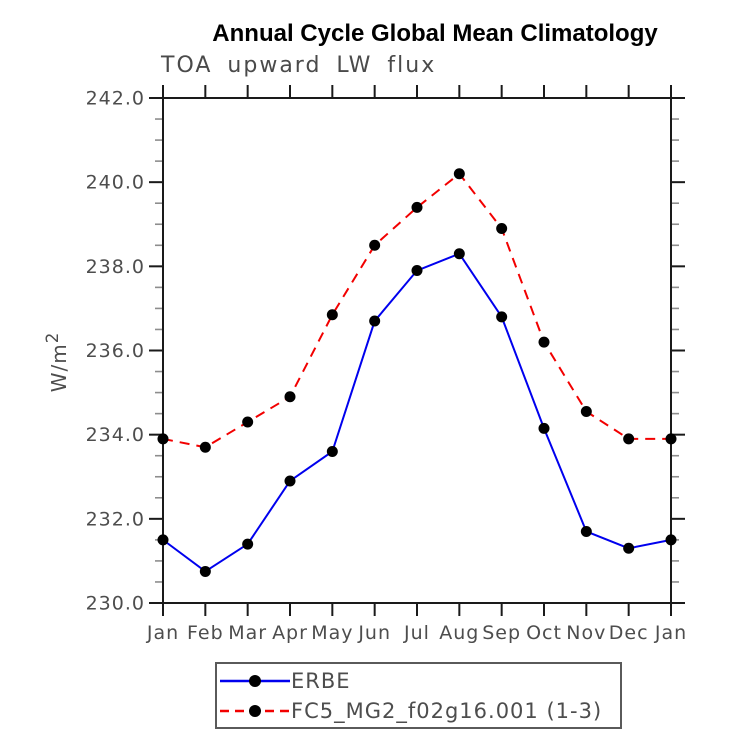  Describe the element at coordinates (416, 633) in the screenshot. I see `x-tick-label: Jul` at that location.